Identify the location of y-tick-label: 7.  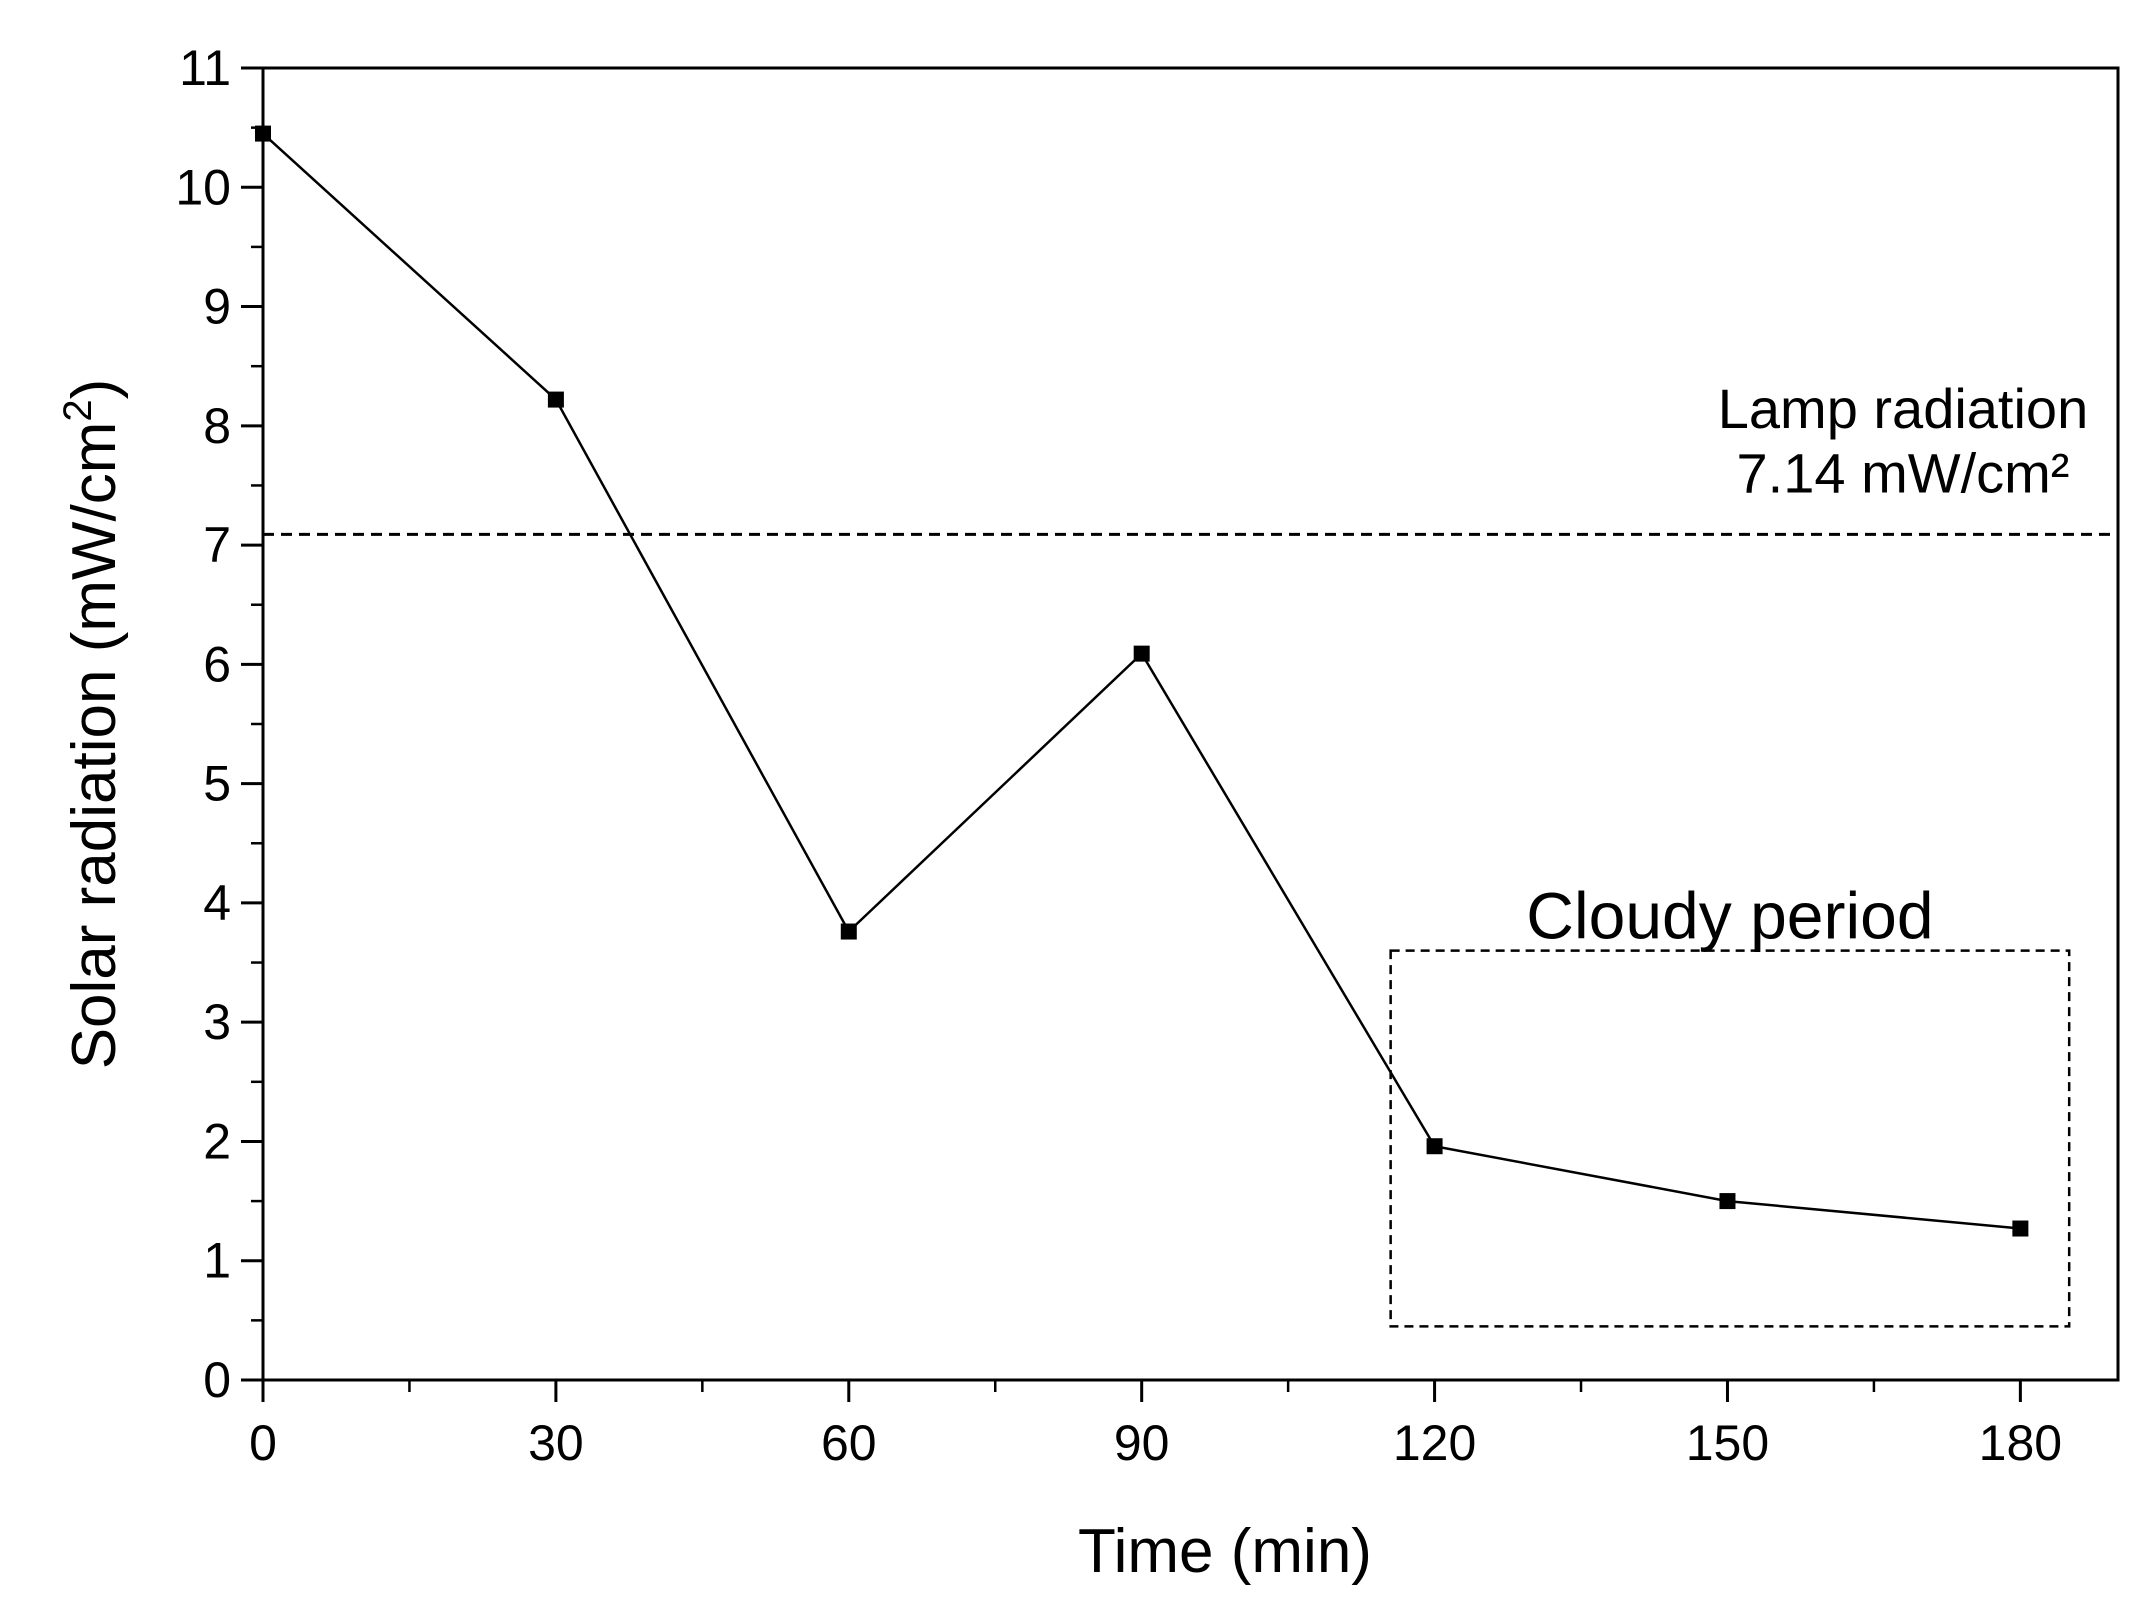
(217, 545).